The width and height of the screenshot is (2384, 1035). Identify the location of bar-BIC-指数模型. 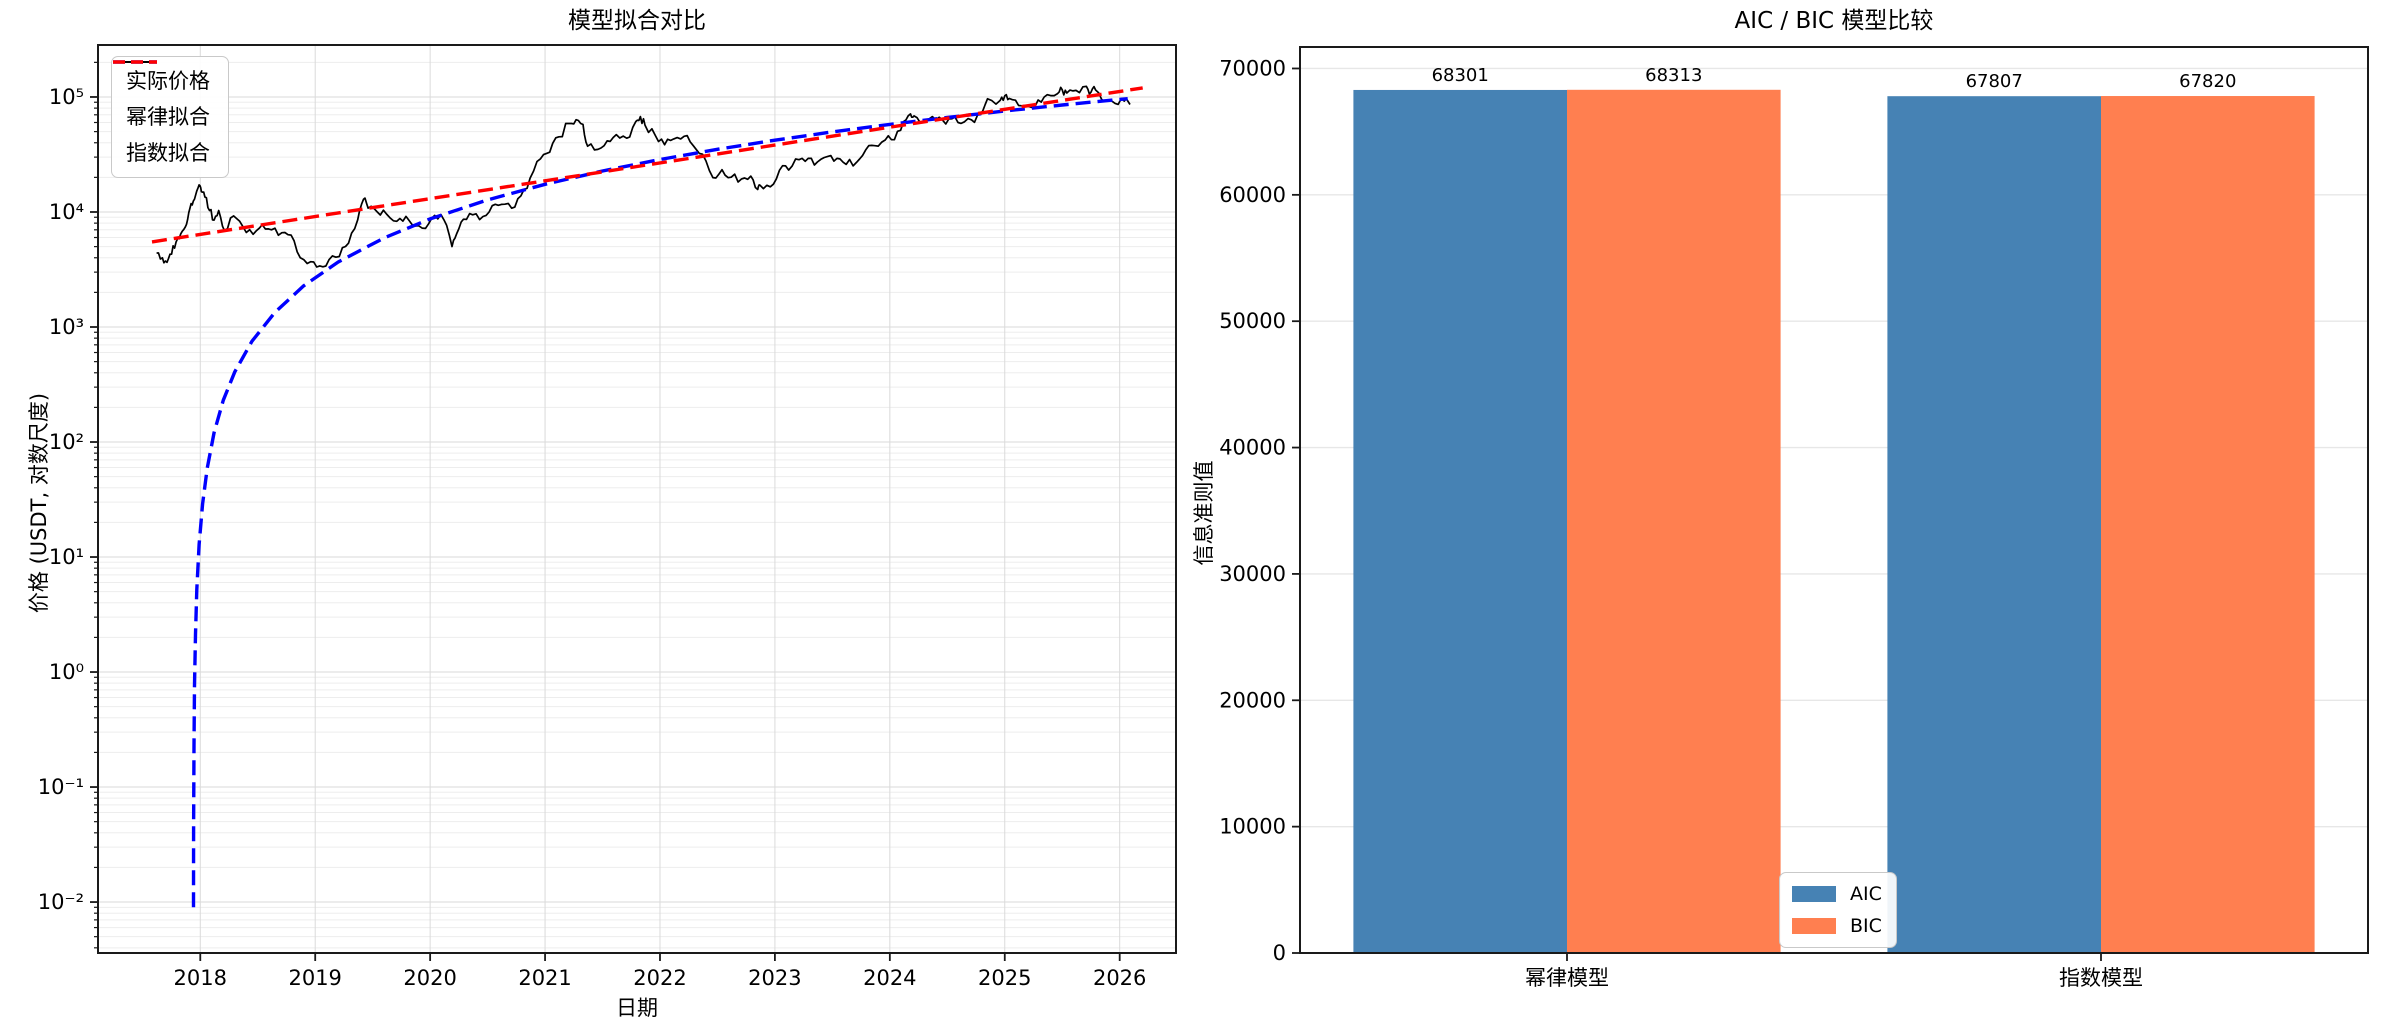
(2208, 525).